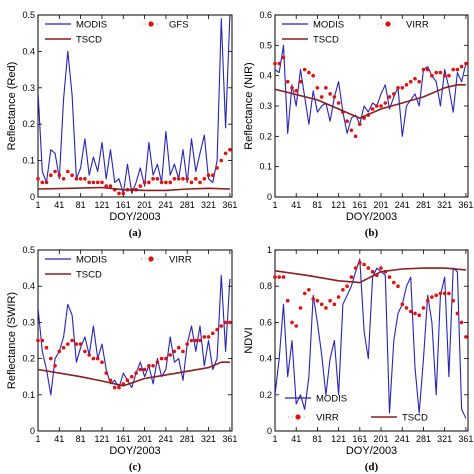  I want to click on y-tick-label: 1, so click(269, 250).